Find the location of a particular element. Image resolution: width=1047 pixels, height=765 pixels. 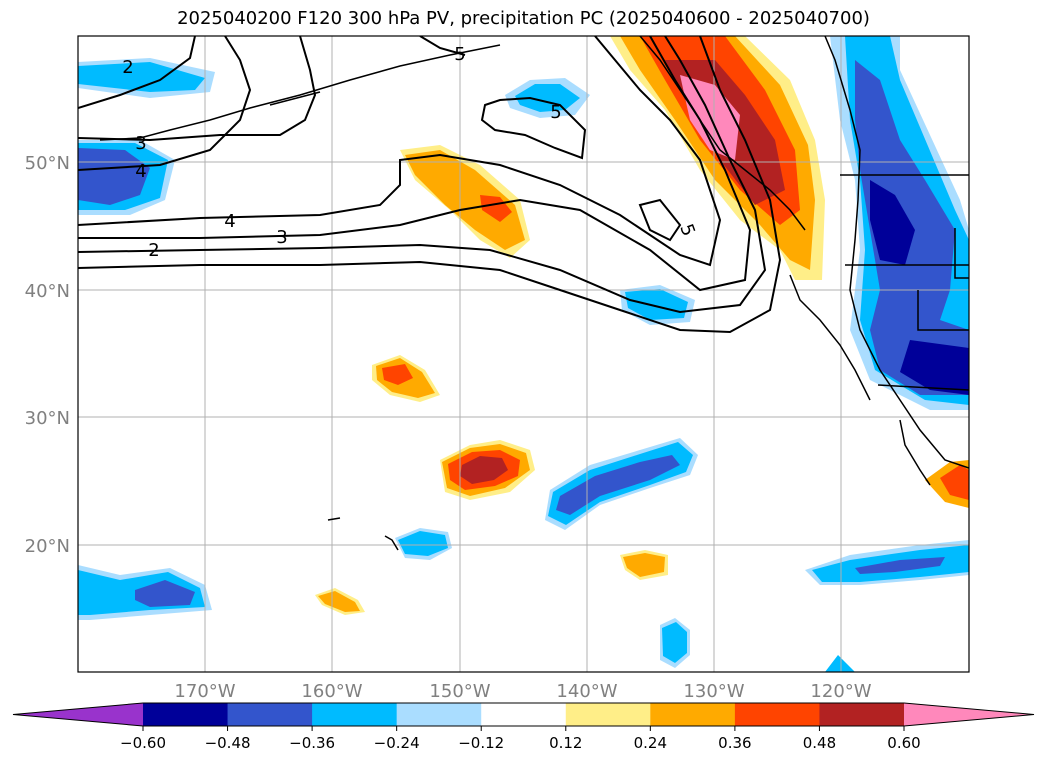

lon-label: 160°W is located at coordinates (331, 691).